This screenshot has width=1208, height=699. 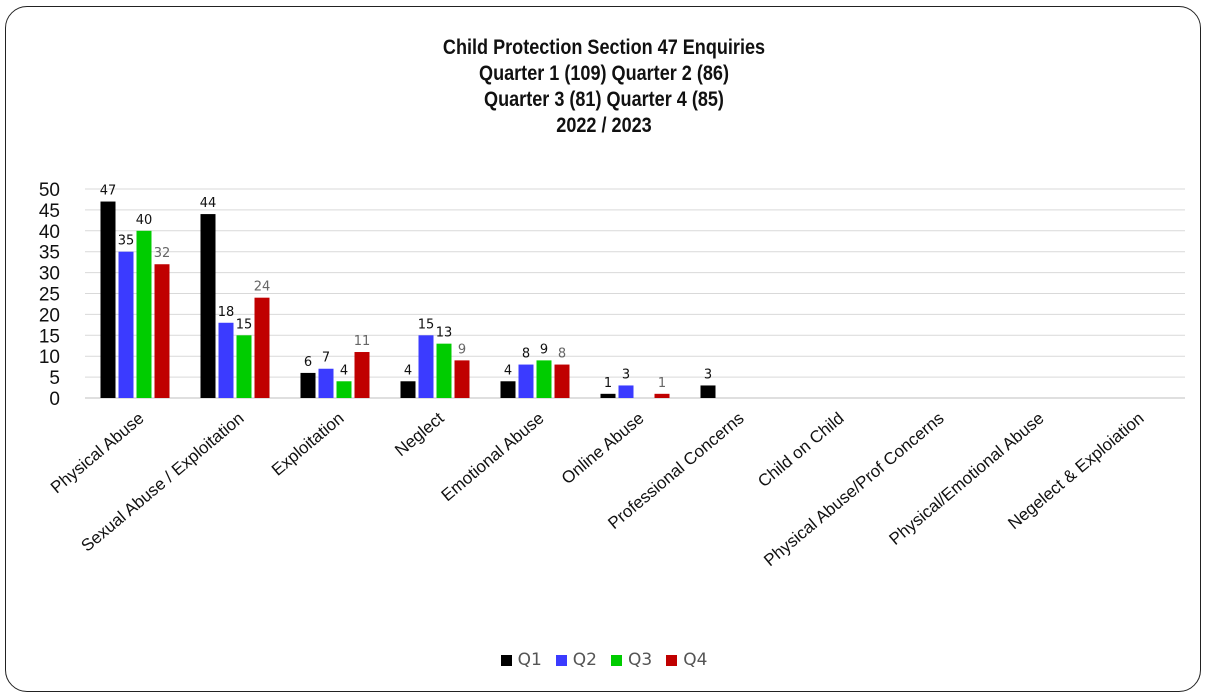 What do you see at coordinates (162, 253) in the screenshot?
I see `data-label: 32` at bounding box center [162, 253].